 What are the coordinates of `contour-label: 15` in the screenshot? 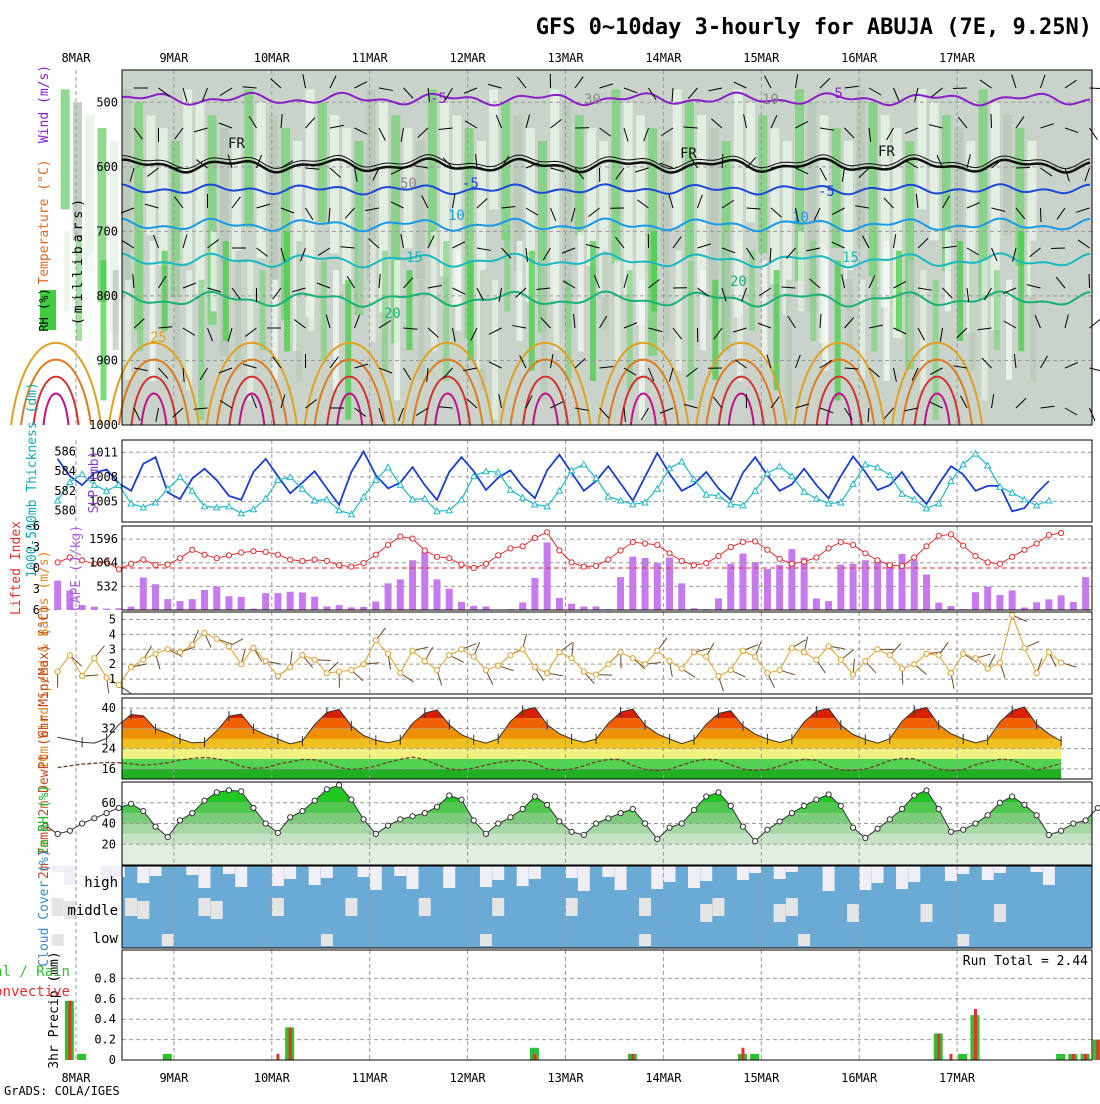 It's located at (414, 258).